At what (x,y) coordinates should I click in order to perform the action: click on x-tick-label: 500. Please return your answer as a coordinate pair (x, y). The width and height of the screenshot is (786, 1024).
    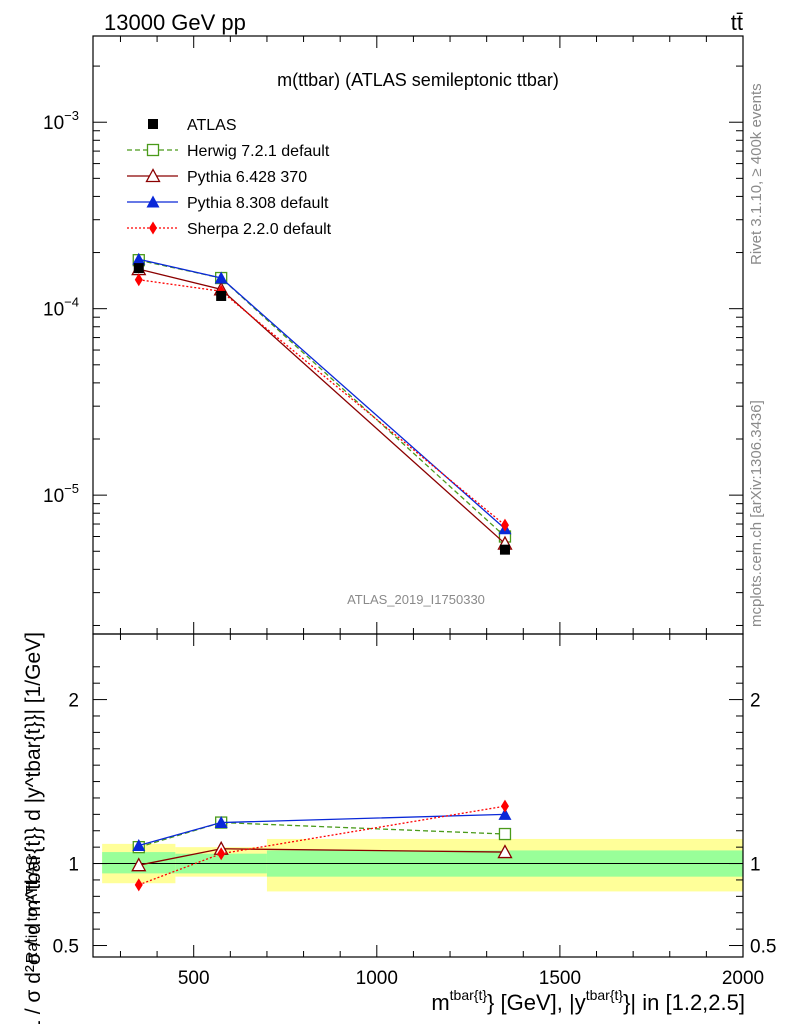
    Looking at the image, I should click on (194, 978).